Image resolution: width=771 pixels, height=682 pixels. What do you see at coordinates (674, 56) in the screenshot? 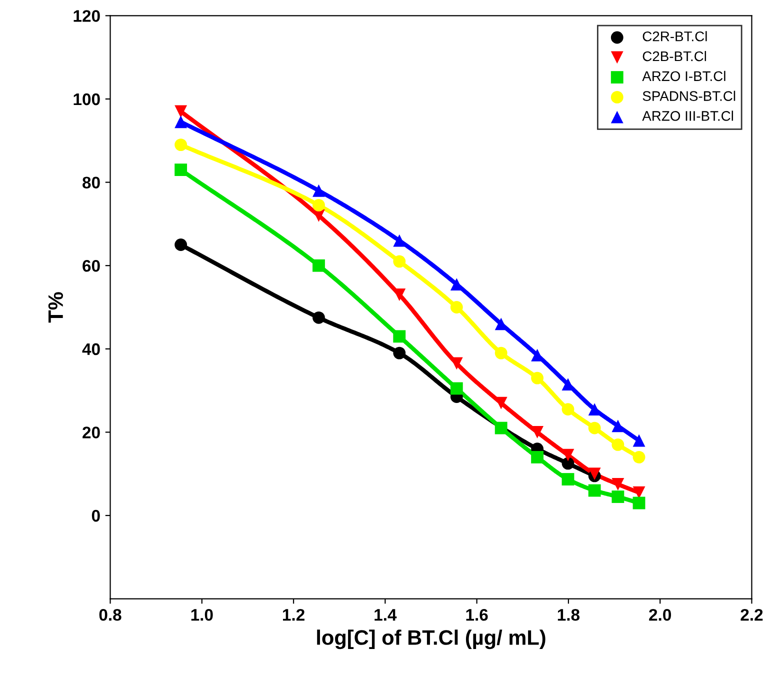
I see `legend-label: C2B-BT.Cl` at bounding box center [674, 56].